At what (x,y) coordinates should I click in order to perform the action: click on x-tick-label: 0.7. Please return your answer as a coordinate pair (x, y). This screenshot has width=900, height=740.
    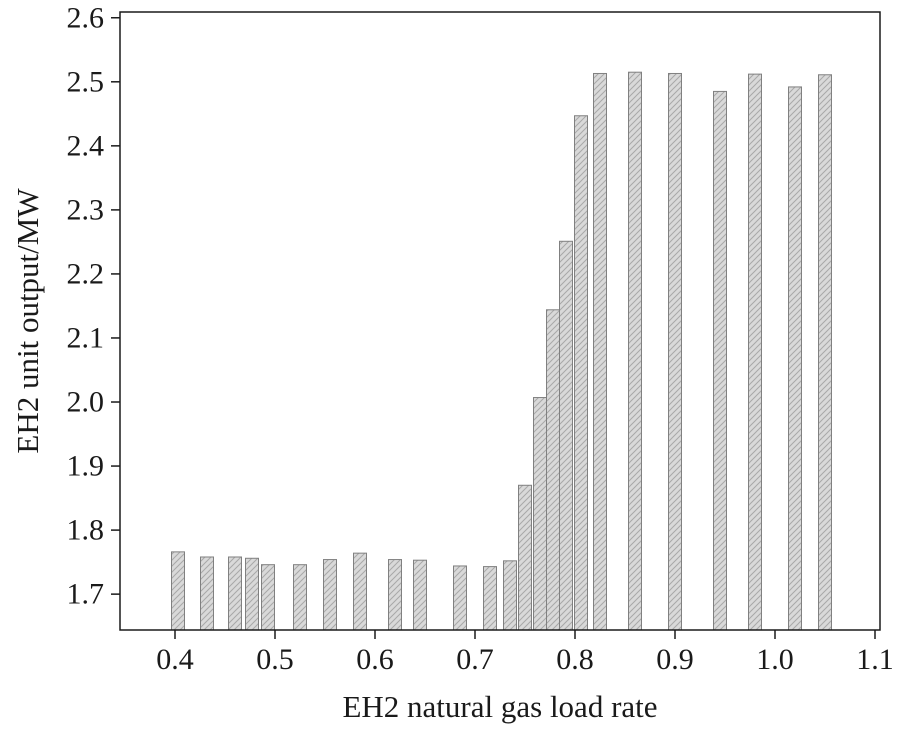
    Looking at the image, I should click on (475, 659).